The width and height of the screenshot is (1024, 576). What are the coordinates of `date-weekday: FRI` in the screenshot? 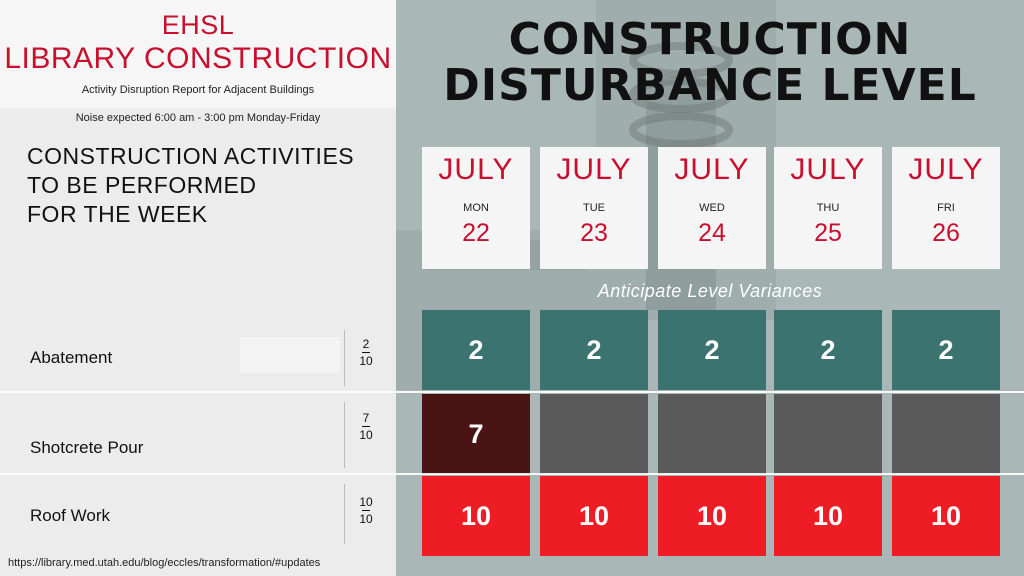 It's located at (946, 208).